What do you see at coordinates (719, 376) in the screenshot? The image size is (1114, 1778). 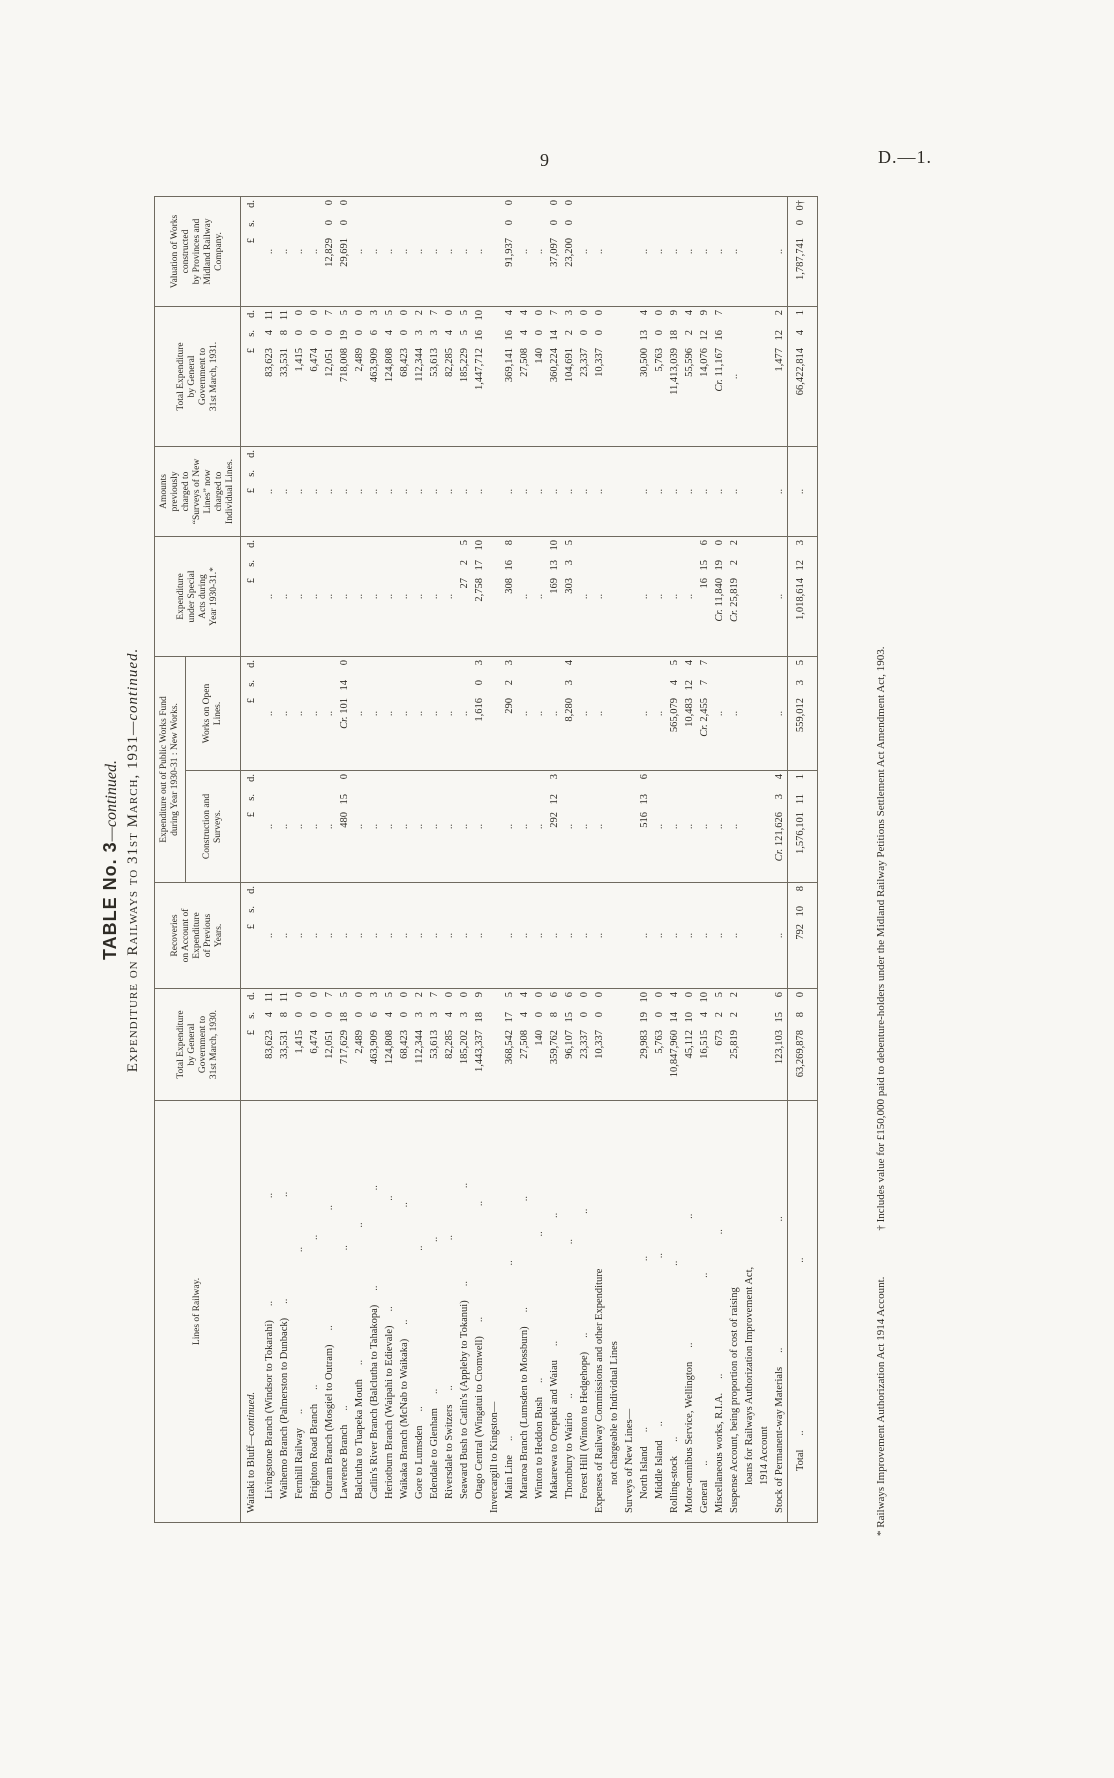 I see `cell-y1931: Cr. 11,167 16 7` at bounding box center [719, 376].